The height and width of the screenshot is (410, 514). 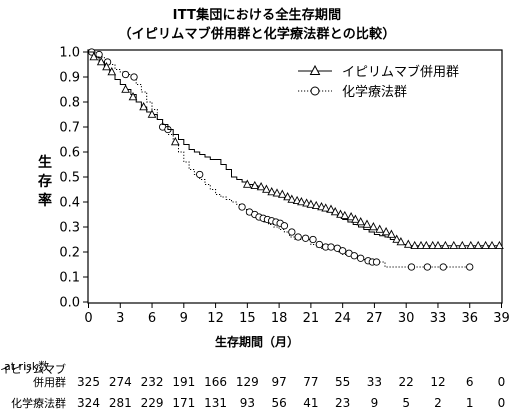 What do you see at coordinates (69, 253) in the screenshot?
I see `y-tick-label: 0.2` at bounding box center [69, 253].